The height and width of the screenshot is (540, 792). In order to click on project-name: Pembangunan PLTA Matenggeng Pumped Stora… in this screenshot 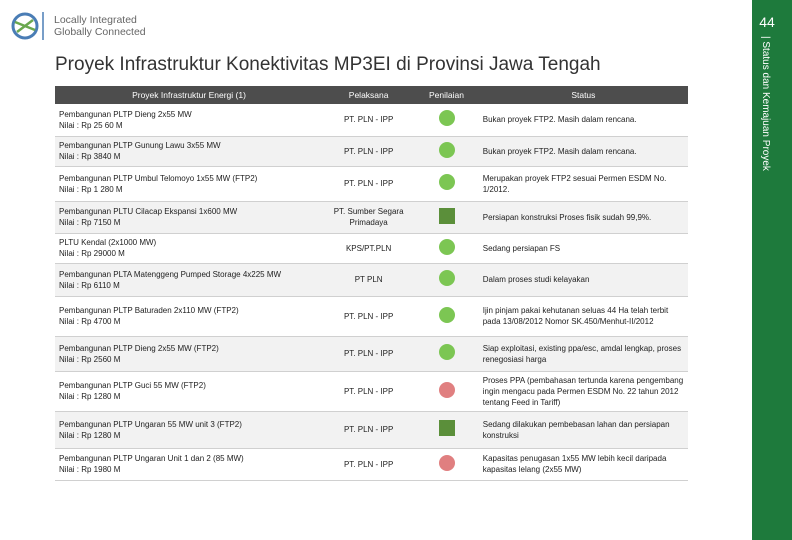, I will do `click(170, 274)`.